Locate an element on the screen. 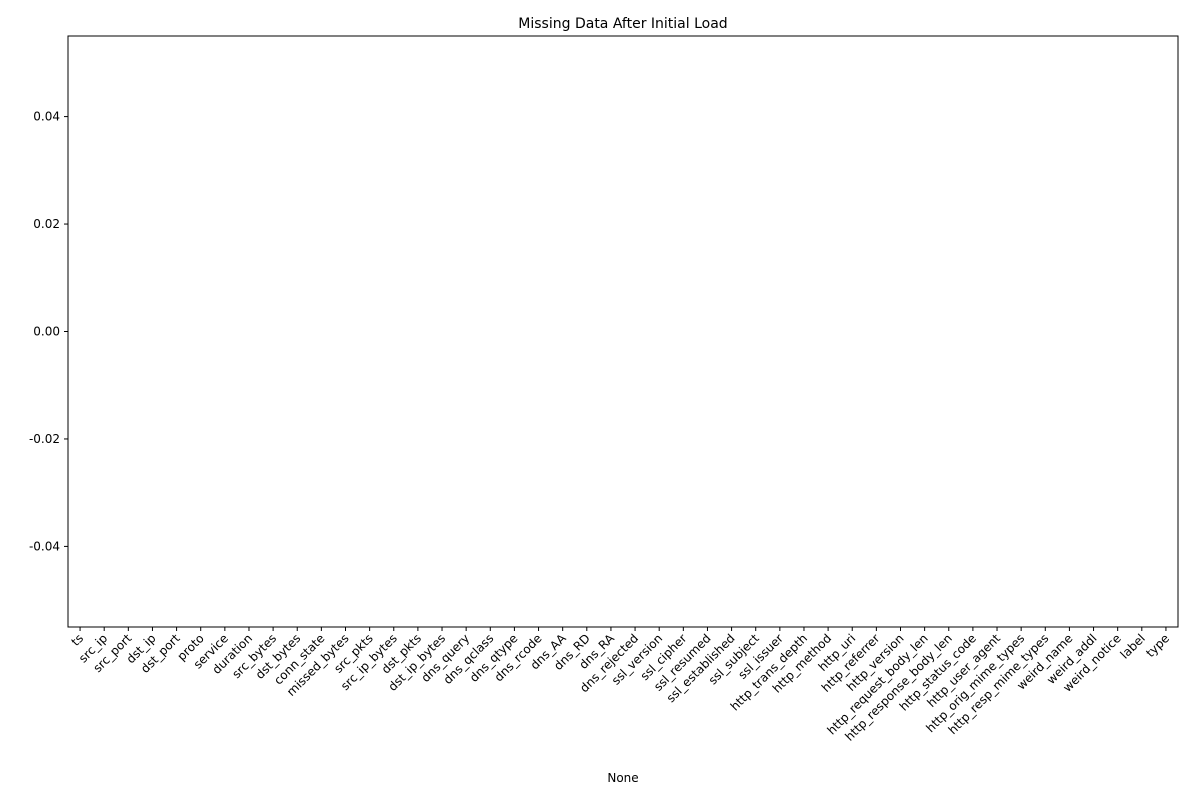 The height and width of the screenshot is (800, 1200). y-axis: 0.04 0.02 0.00 -0.02 -0.04 is located at coordinates (48, 331).